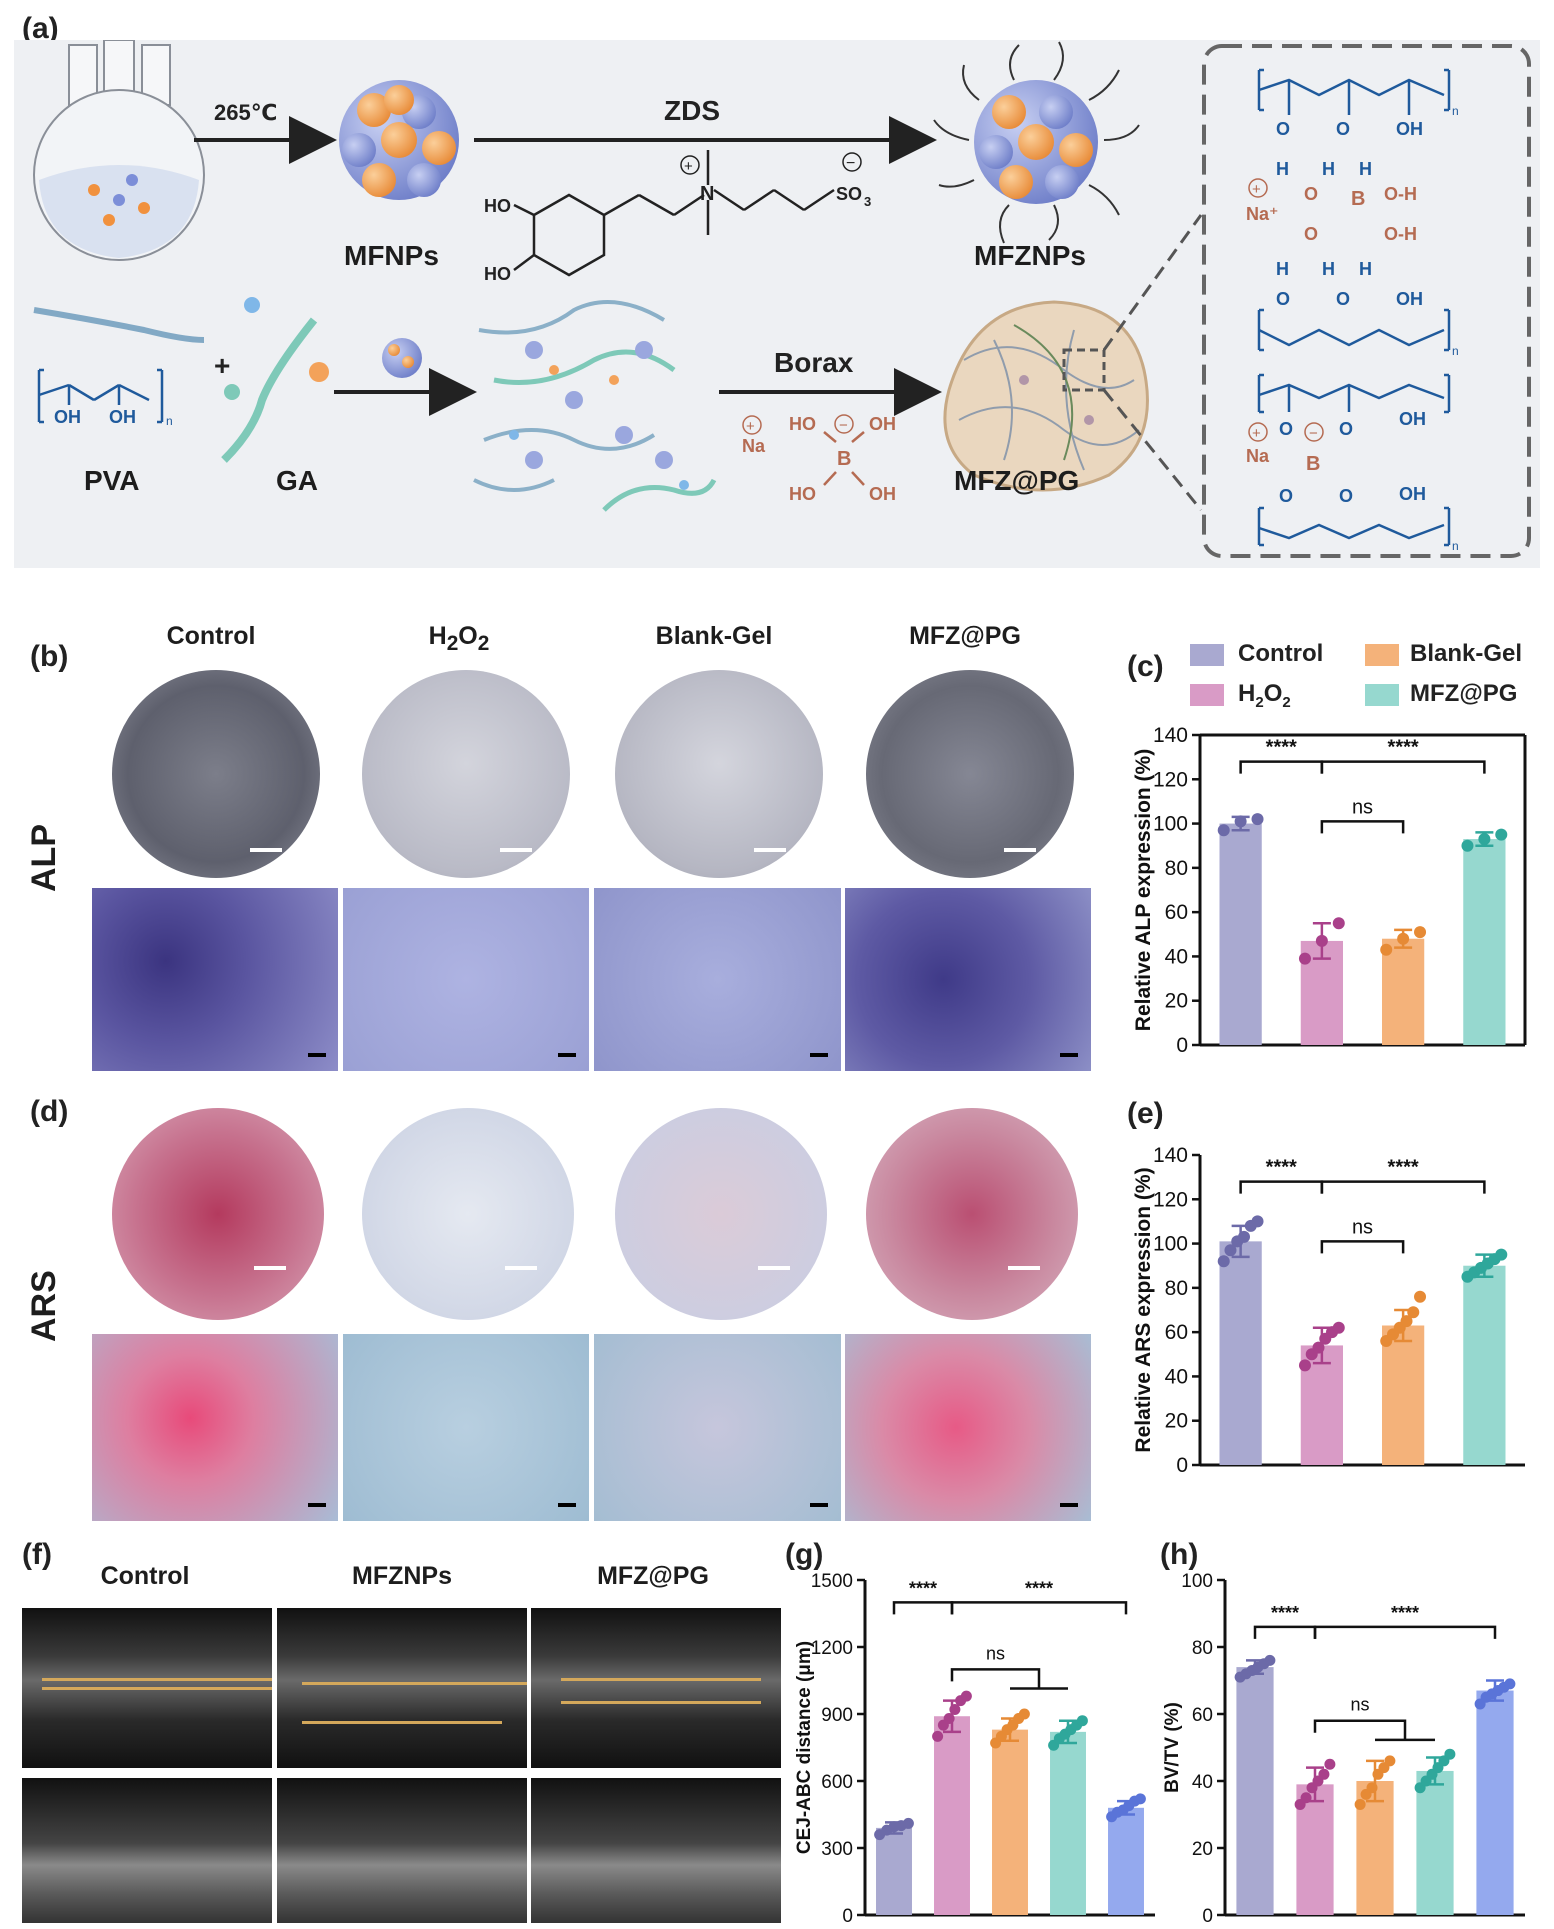 The height and width of the screenshot is (1929, 1554). I want to click on alp-micrograph-h2o2, so click(466, 979).